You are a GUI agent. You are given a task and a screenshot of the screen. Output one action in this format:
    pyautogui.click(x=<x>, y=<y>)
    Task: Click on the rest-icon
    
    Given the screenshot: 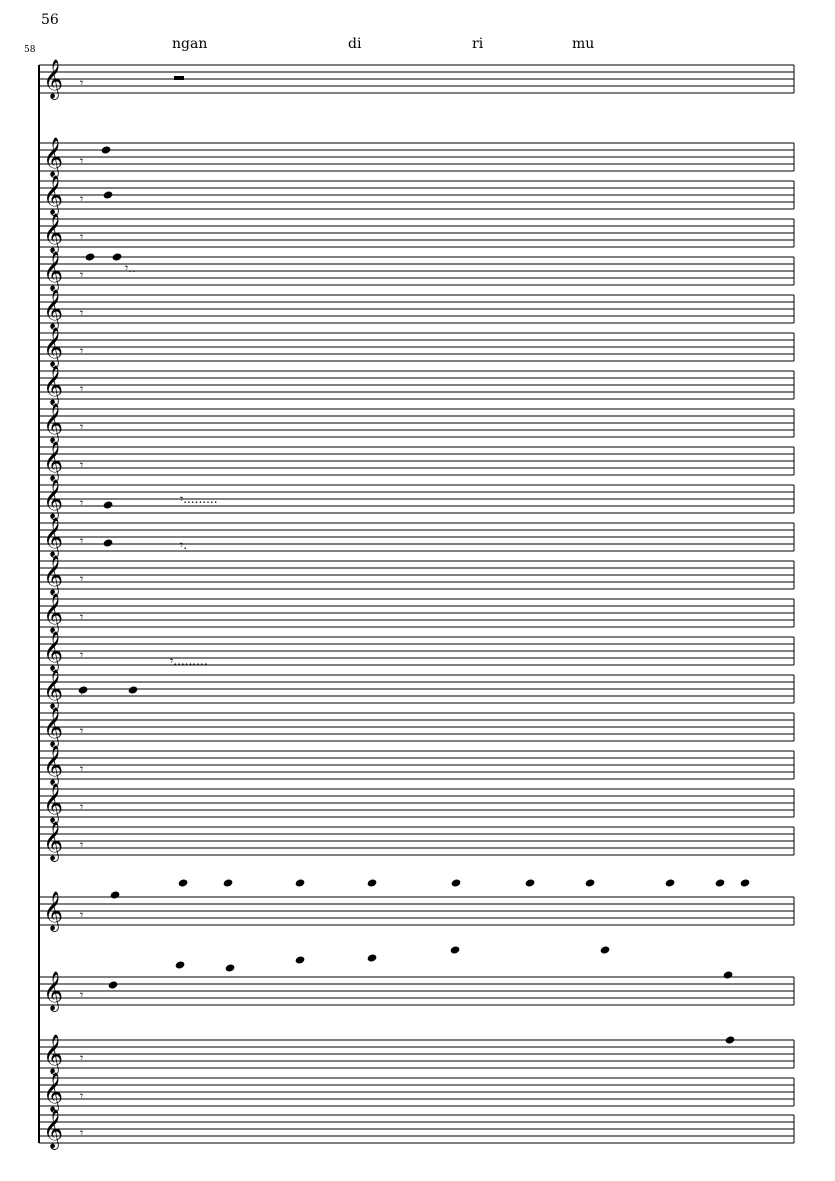 What is the action you would take?
    pyautogui.click(x=179, y=78)
    